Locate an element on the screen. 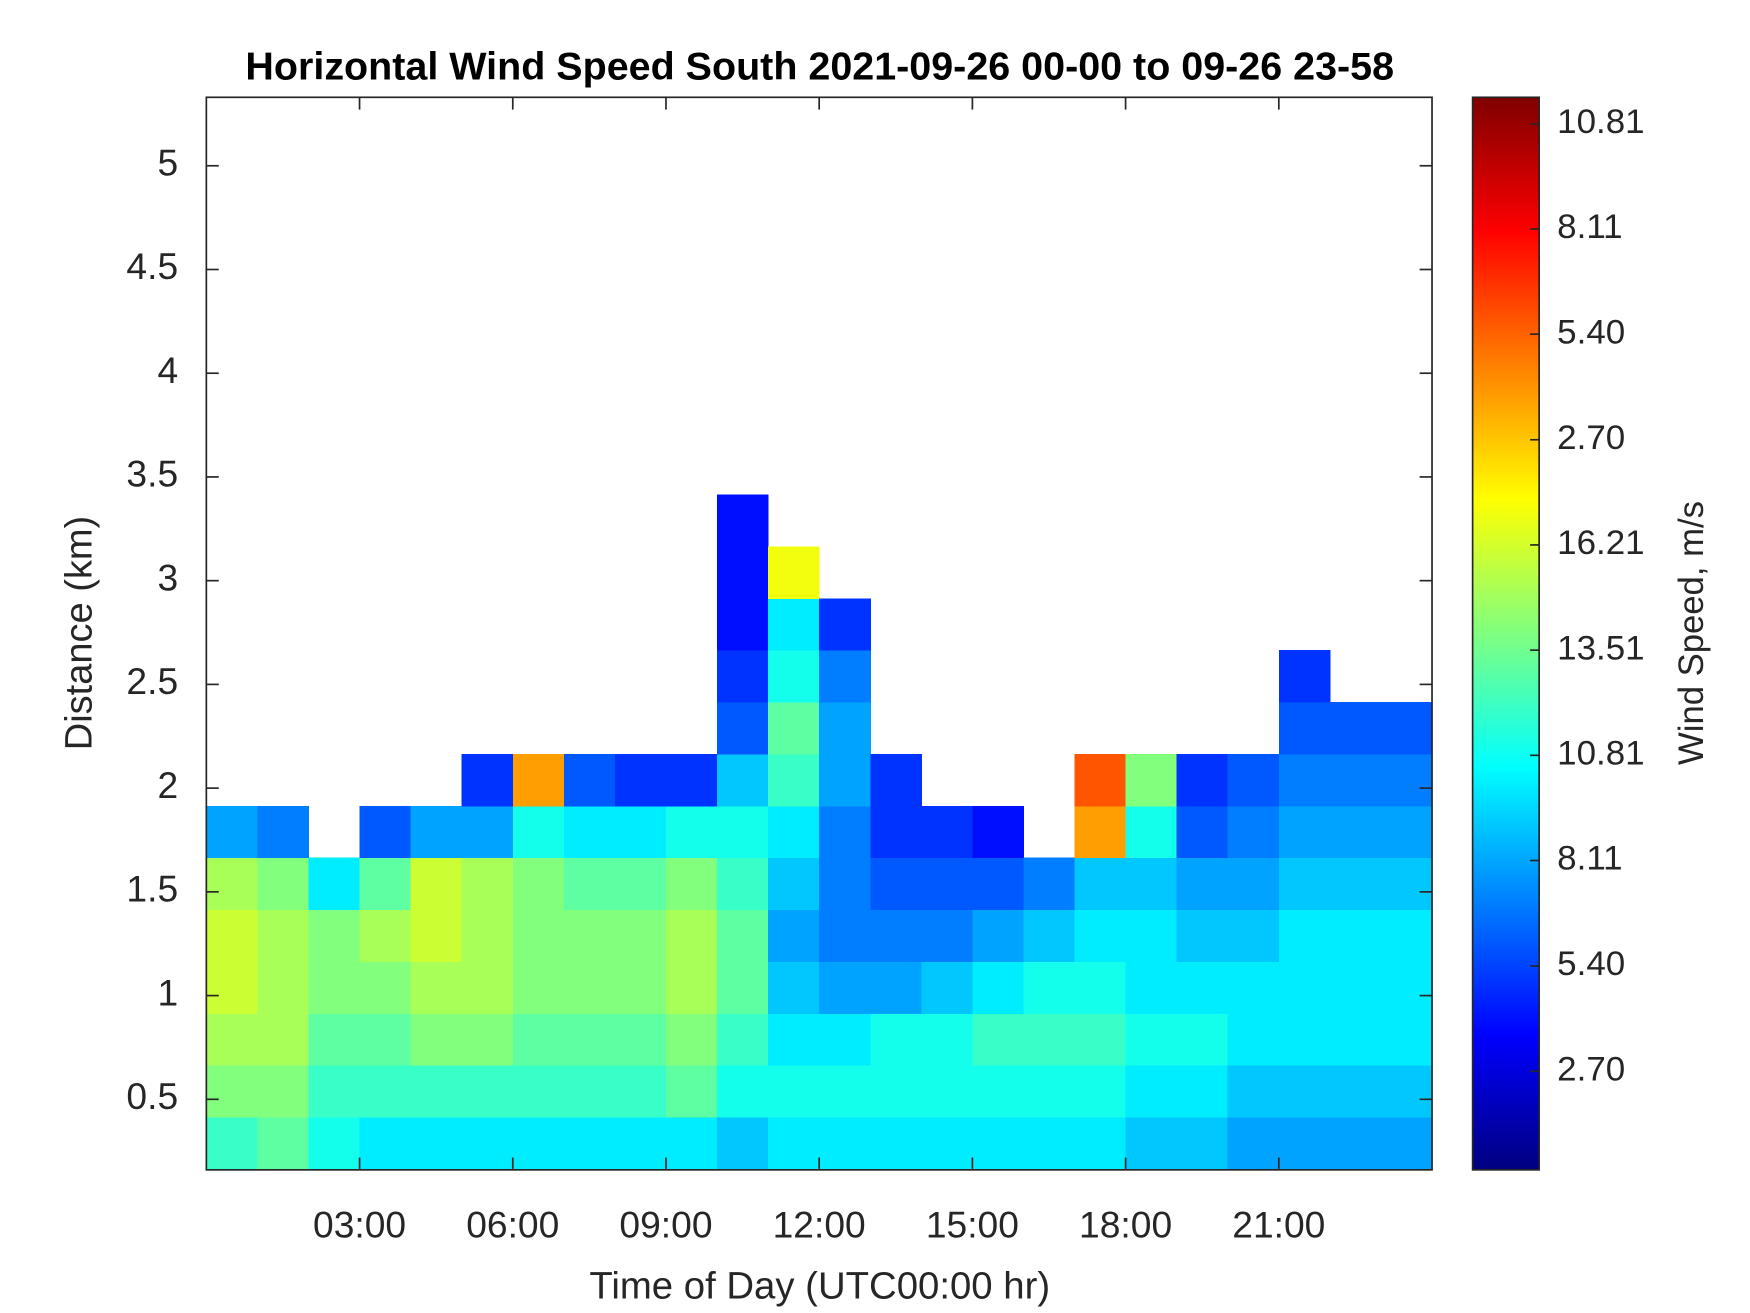 The height and width of the screenshot is (1313, 1750). y-tick-label: 2 is located at coordinates (167, 785).